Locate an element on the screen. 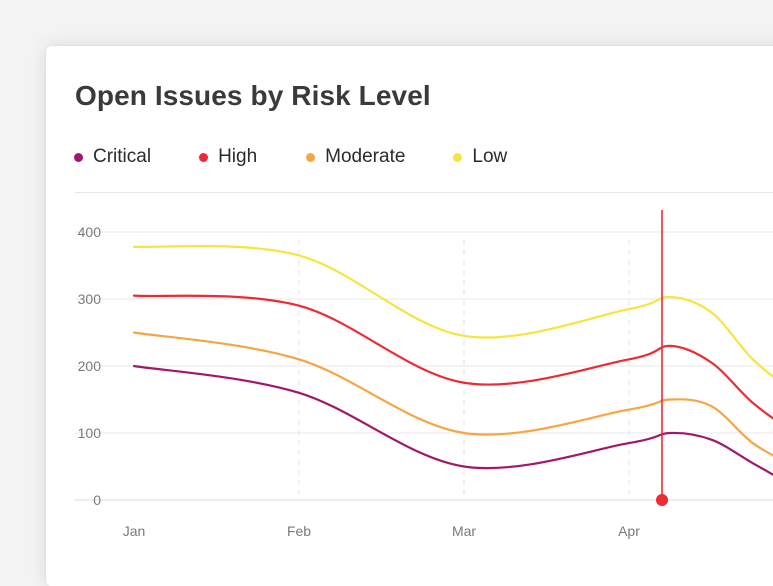  y-tick-label: 0 is located at coordinates (97, 500).